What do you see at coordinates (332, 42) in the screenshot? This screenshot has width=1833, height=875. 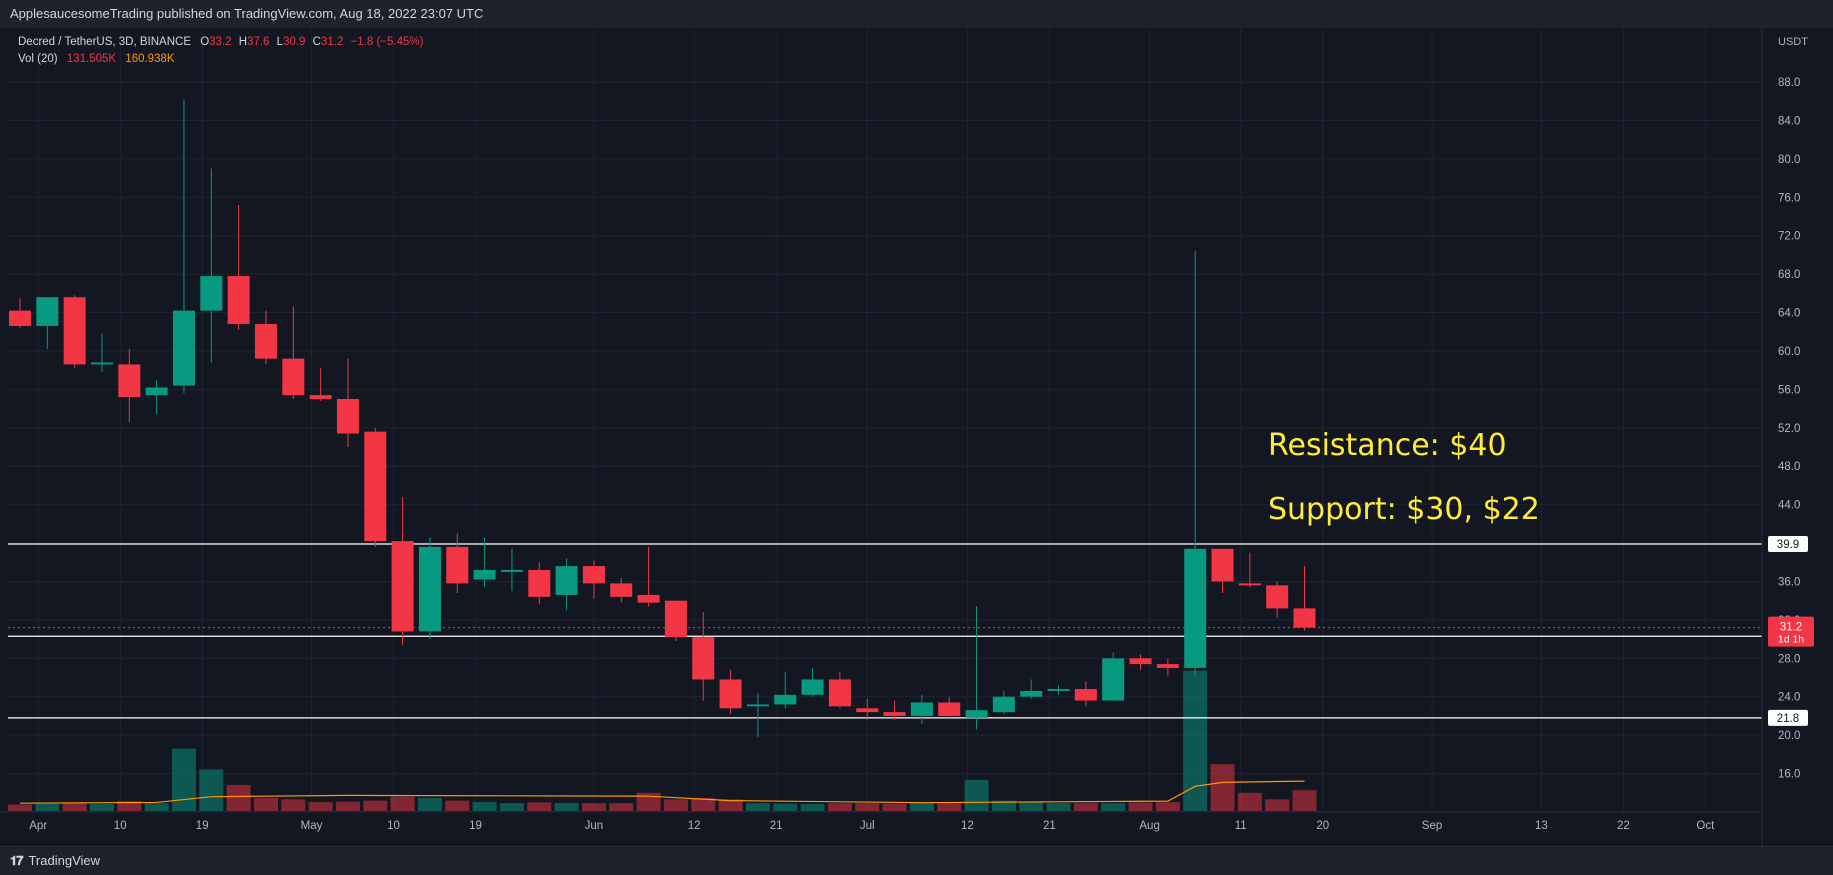 I see `close-value: 31.2` at bounding box center [332, 42].